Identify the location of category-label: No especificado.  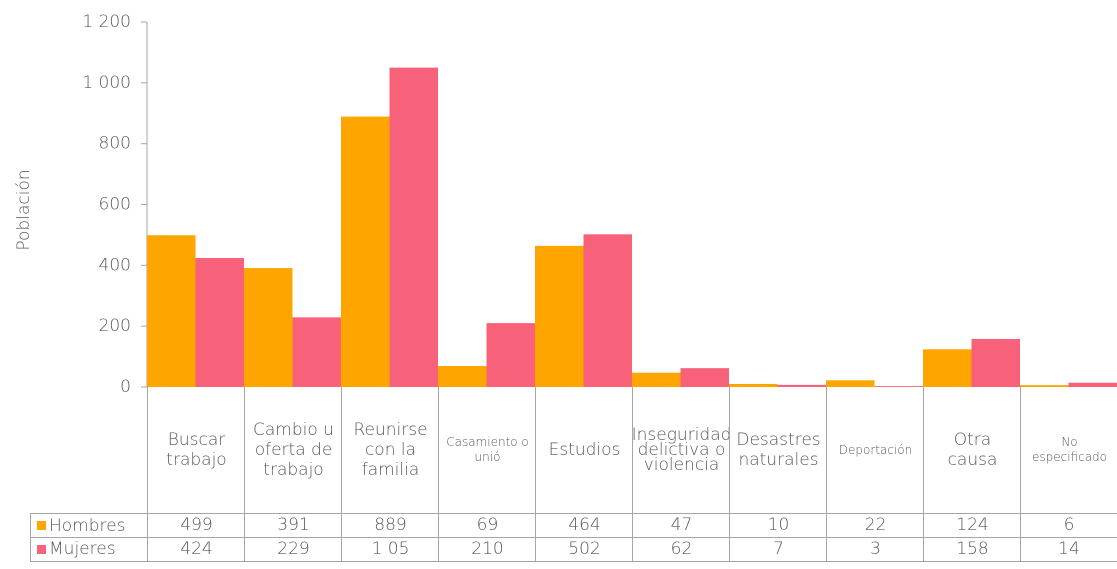
(1068, 450).